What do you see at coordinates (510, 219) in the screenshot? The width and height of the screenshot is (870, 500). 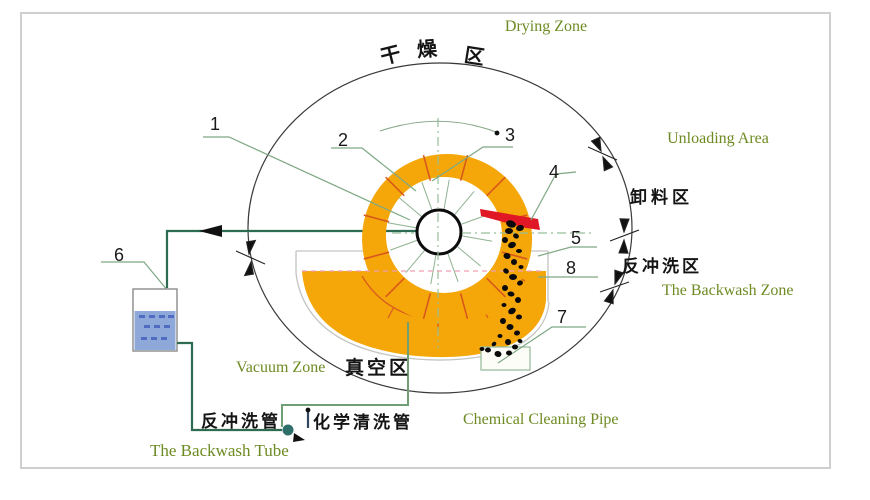 I see `discharge-scraper` at bounding box center [510, 219].